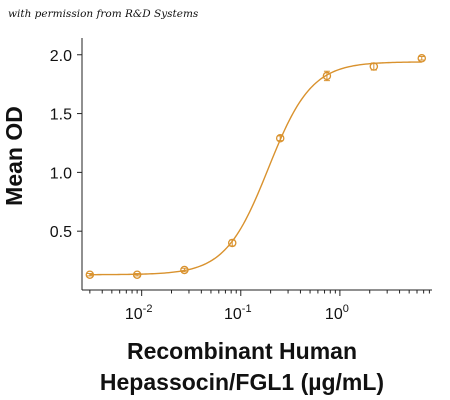 The width and height of the screenshot is (450, 400). What do you see at coordinates (242, 382) in the screenshot?
I see `x-axis-label-line2: Hepassocin/FGL1 (µg/mL)` at bounding box center [242, 382].